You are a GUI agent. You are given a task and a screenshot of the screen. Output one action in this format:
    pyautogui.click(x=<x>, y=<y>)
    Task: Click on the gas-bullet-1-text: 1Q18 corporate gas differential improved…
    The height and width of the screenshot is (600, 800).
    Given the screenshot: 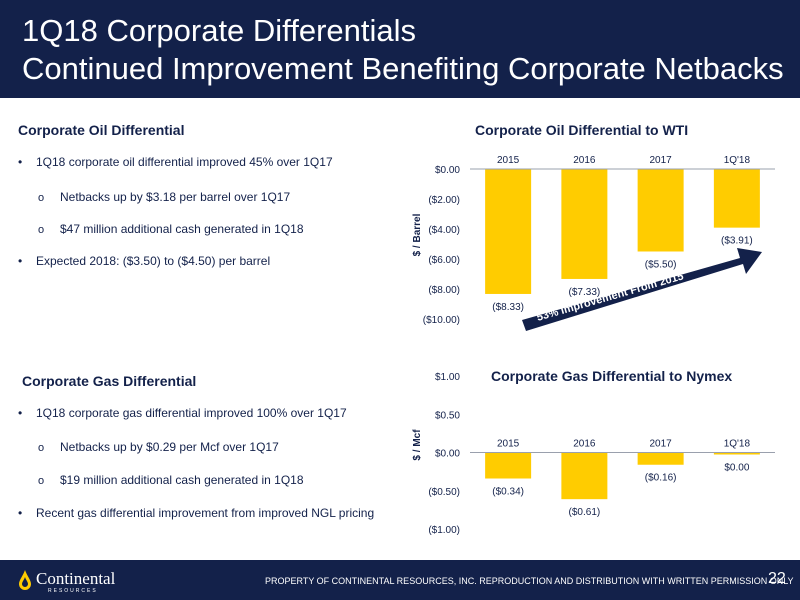 What is the action you would take?
    pyautogui.click(x=191, y=413)
    